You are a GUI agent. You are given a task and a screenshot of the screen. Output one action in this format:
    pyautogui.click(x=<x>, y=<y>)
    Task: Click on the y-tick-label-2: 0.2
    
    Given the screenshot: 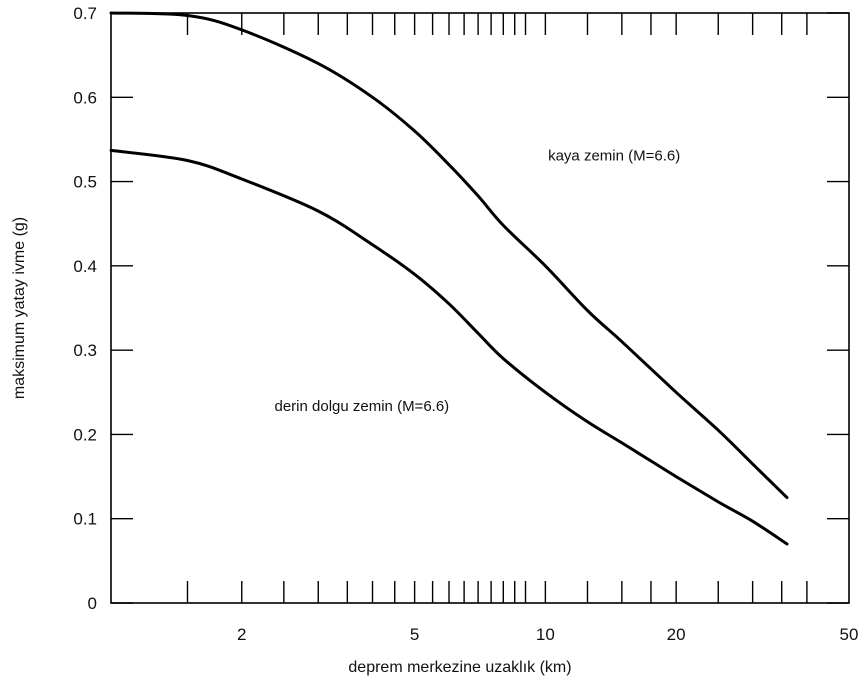 What is the action you would take?
    pyautogui.click(x=85, y=434)
    